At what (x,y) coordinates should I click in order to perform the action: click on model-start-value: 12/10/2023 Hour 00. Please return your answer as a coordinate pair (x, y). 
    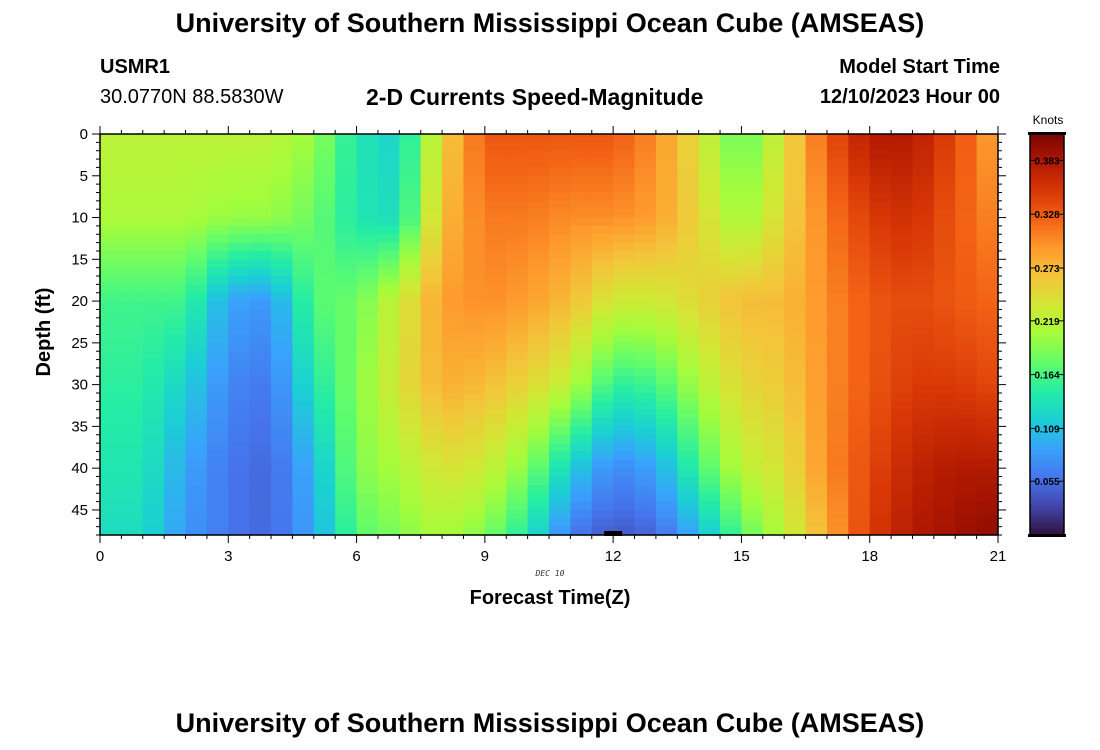
    Looking at the image, I should click on (909, 97).